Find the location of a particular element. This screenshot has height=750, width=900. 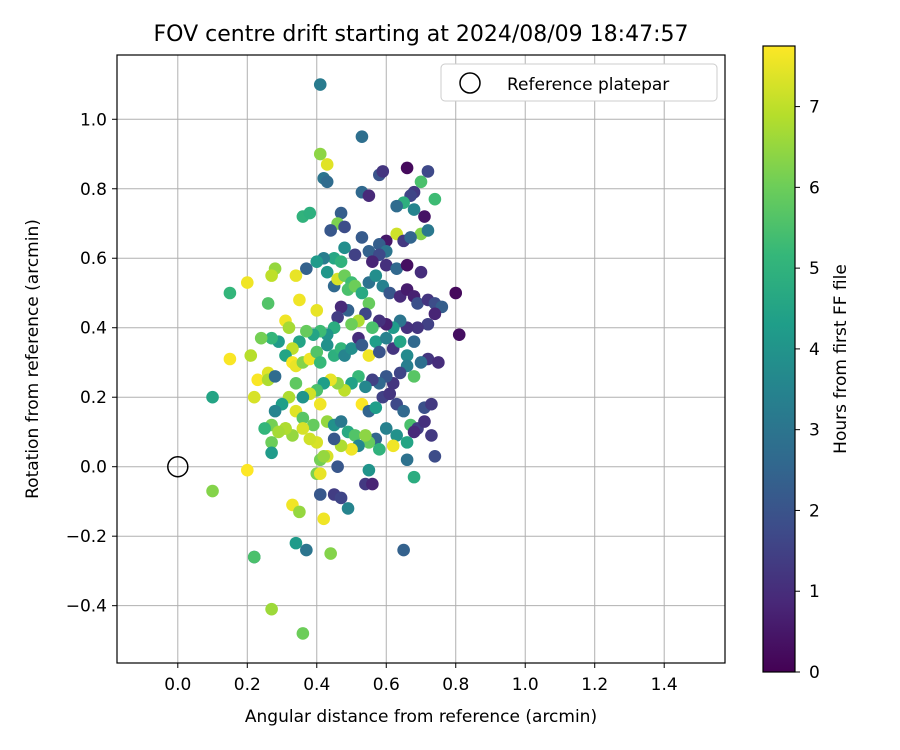

y-tick-label: −0.2 is located at coordinates (86, 537).